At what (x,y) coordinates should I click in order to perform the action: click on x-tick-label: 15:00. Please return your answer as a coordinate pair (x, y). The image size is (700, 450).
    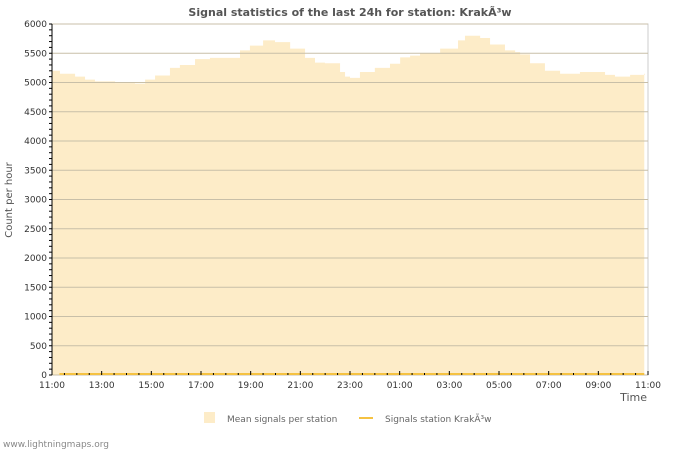
    Looking at the image, I should click on (151, 386).